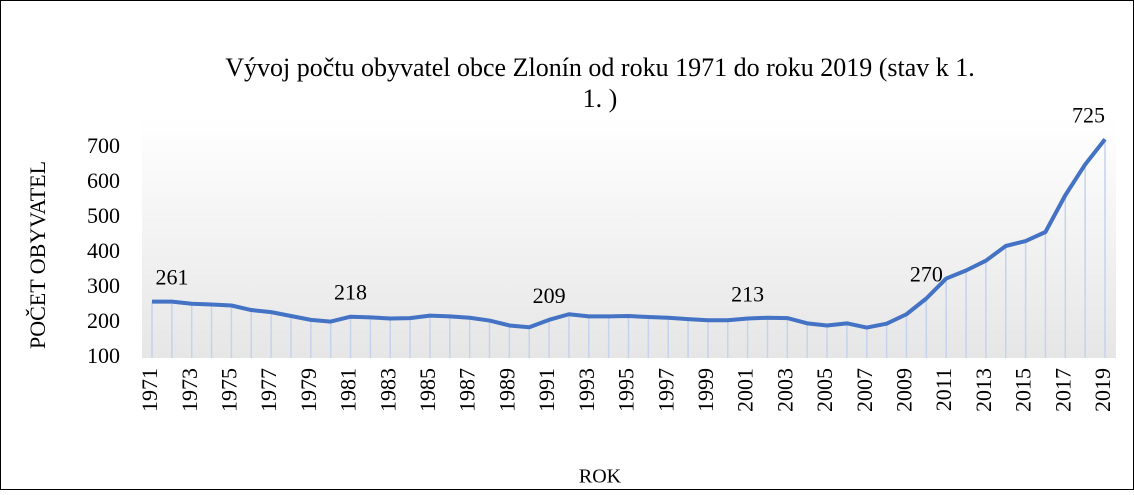  What do you see at coordinates (427, 390) in the screenshot?
I see `x-tick-label: 1985` at bounding box center [427, 390].